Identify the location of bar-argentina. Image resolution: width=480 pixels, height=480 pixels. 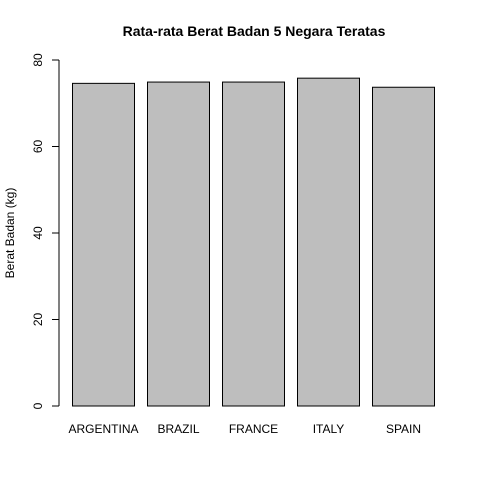
(103, 244).